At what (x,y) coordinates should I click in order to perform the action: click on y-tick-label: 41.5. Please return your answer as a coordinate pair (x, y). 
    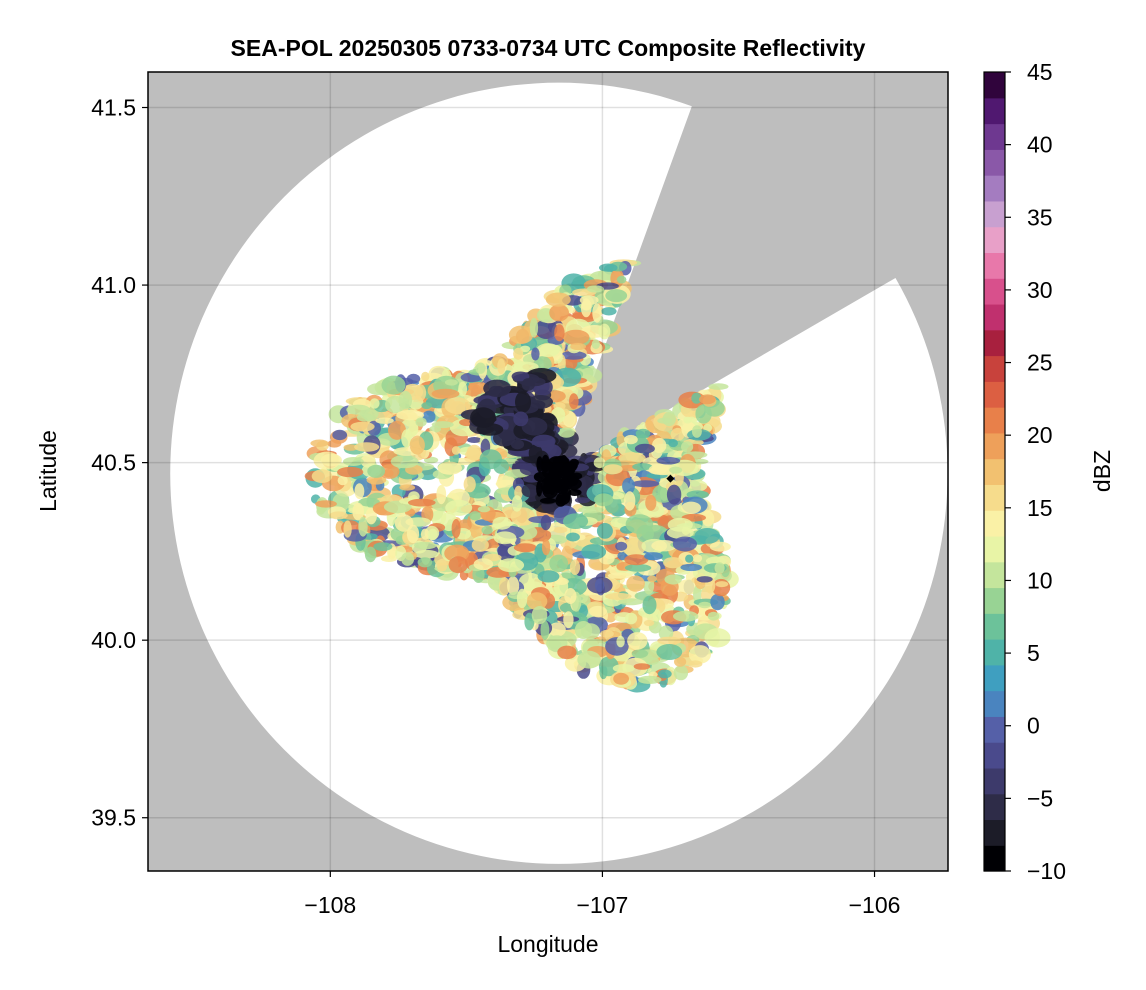
    Looking at the image, I should click on (113, 108).